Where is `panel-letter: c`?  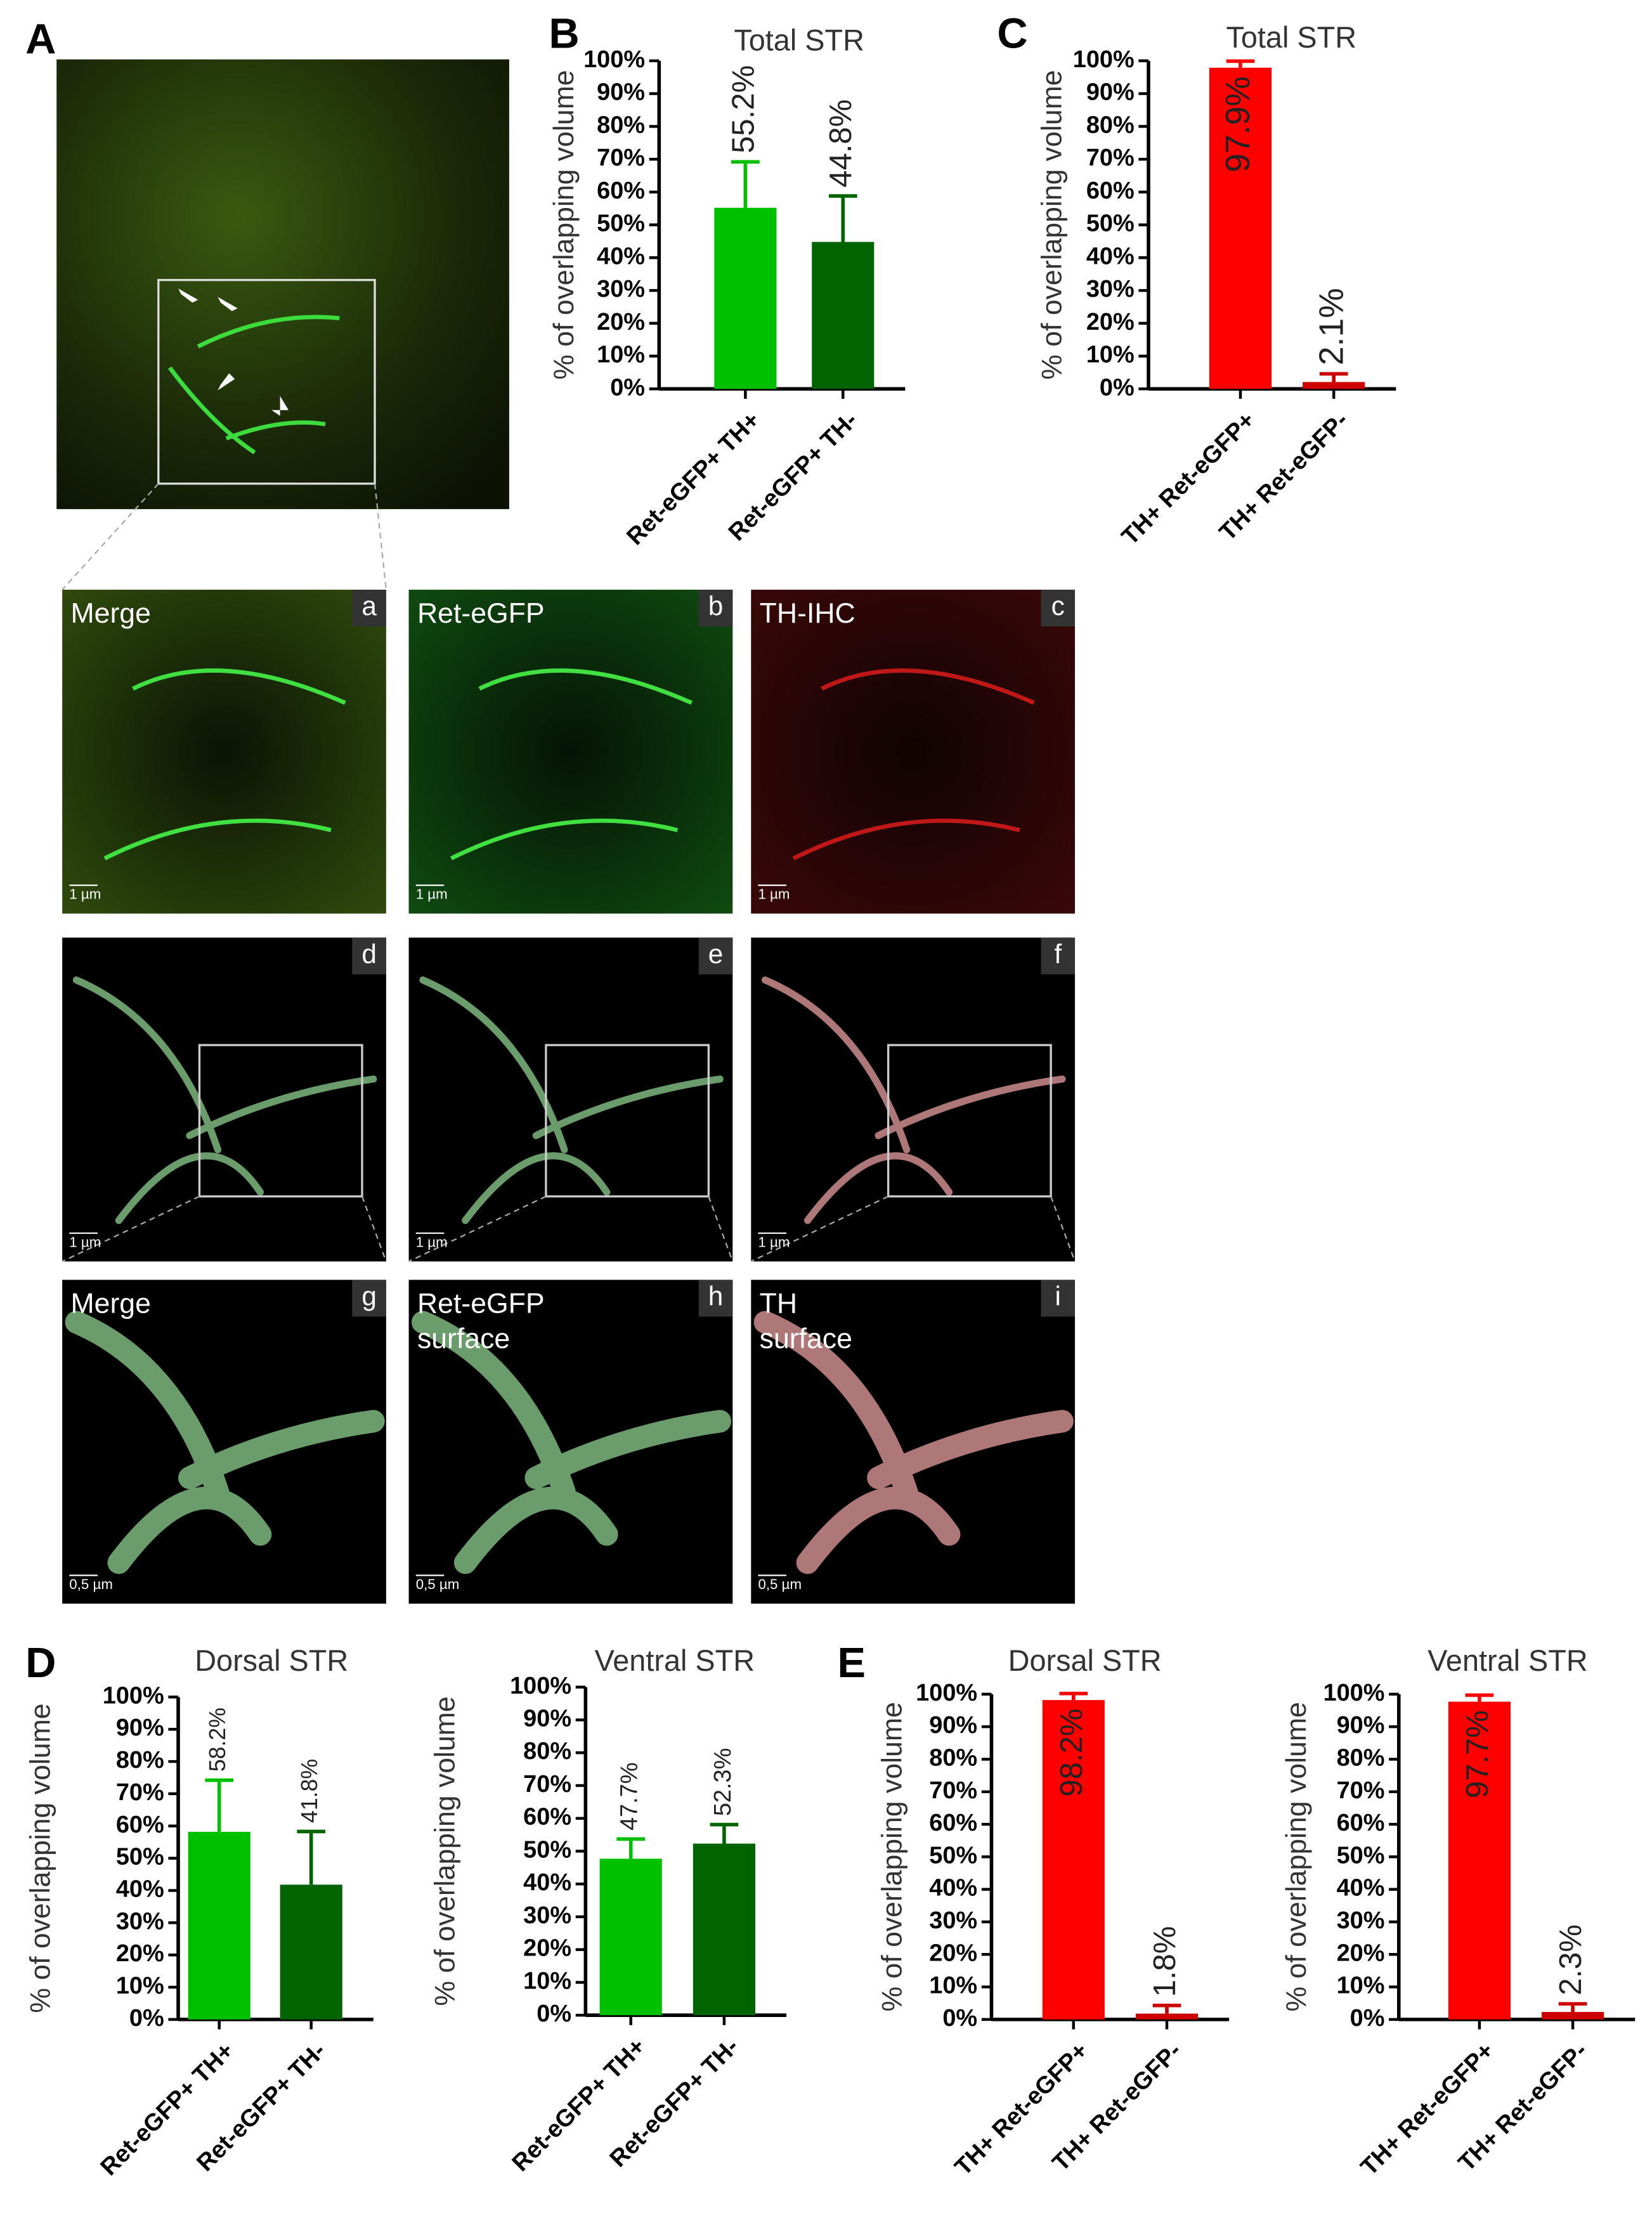
panel-letter: c is located at coordinates (1058, 606).